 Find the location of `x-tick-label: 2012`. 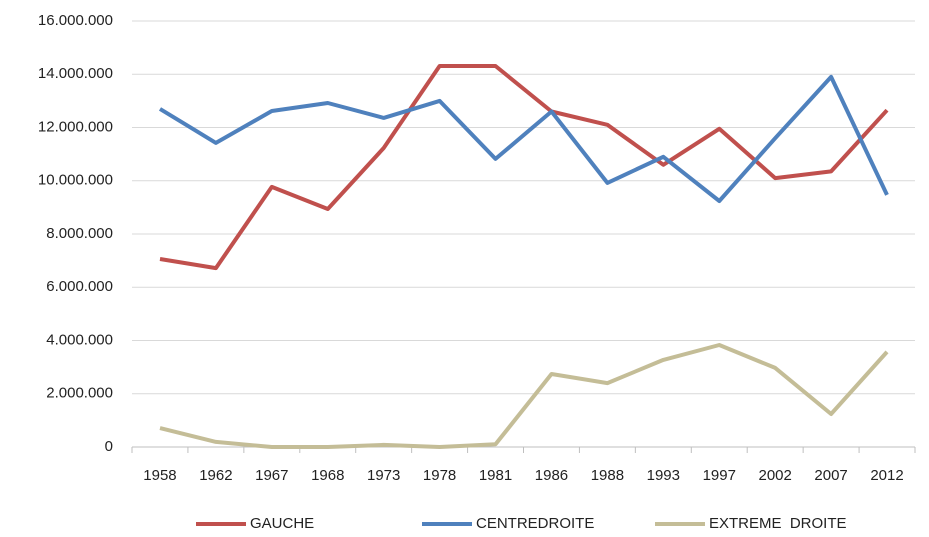

x-tick-label: 2012 is located at coordinates (886, 475).